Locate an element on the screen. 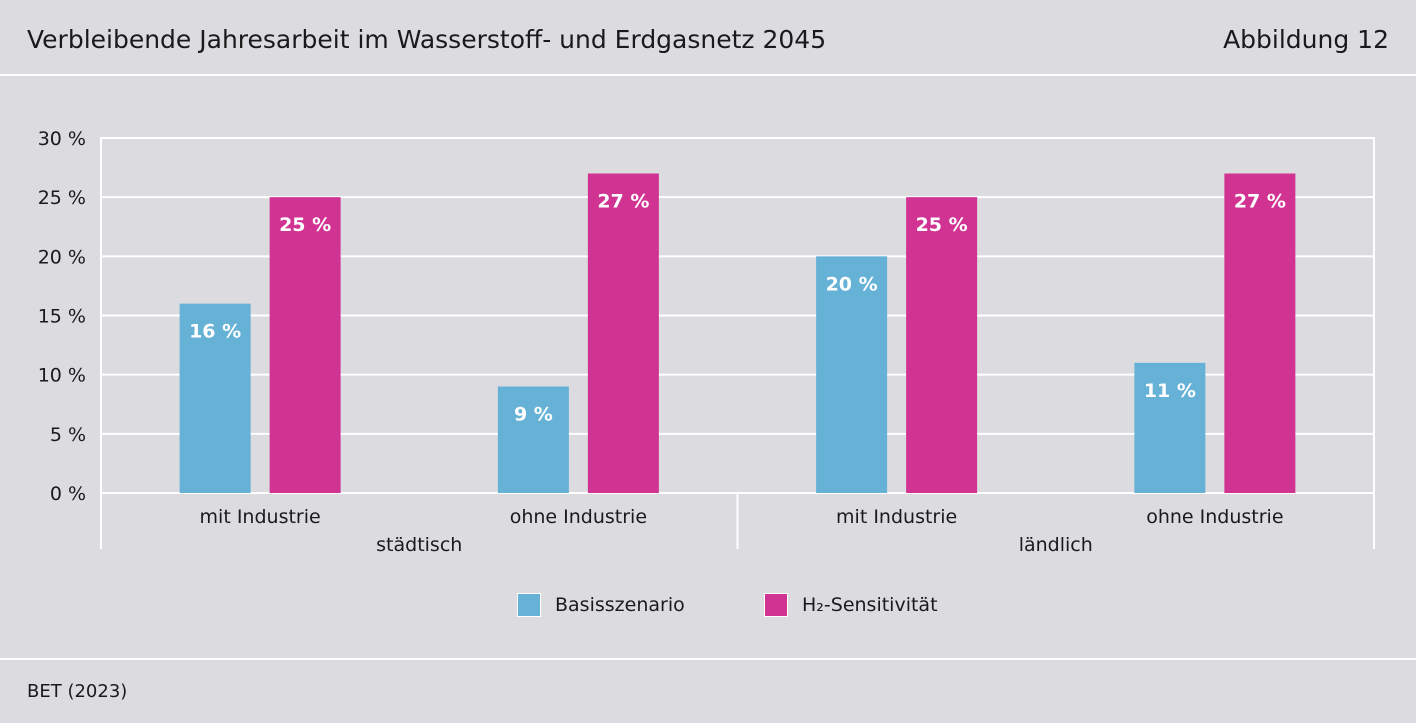  y-tick-label: 25 % is located at coordinates (62, 198).